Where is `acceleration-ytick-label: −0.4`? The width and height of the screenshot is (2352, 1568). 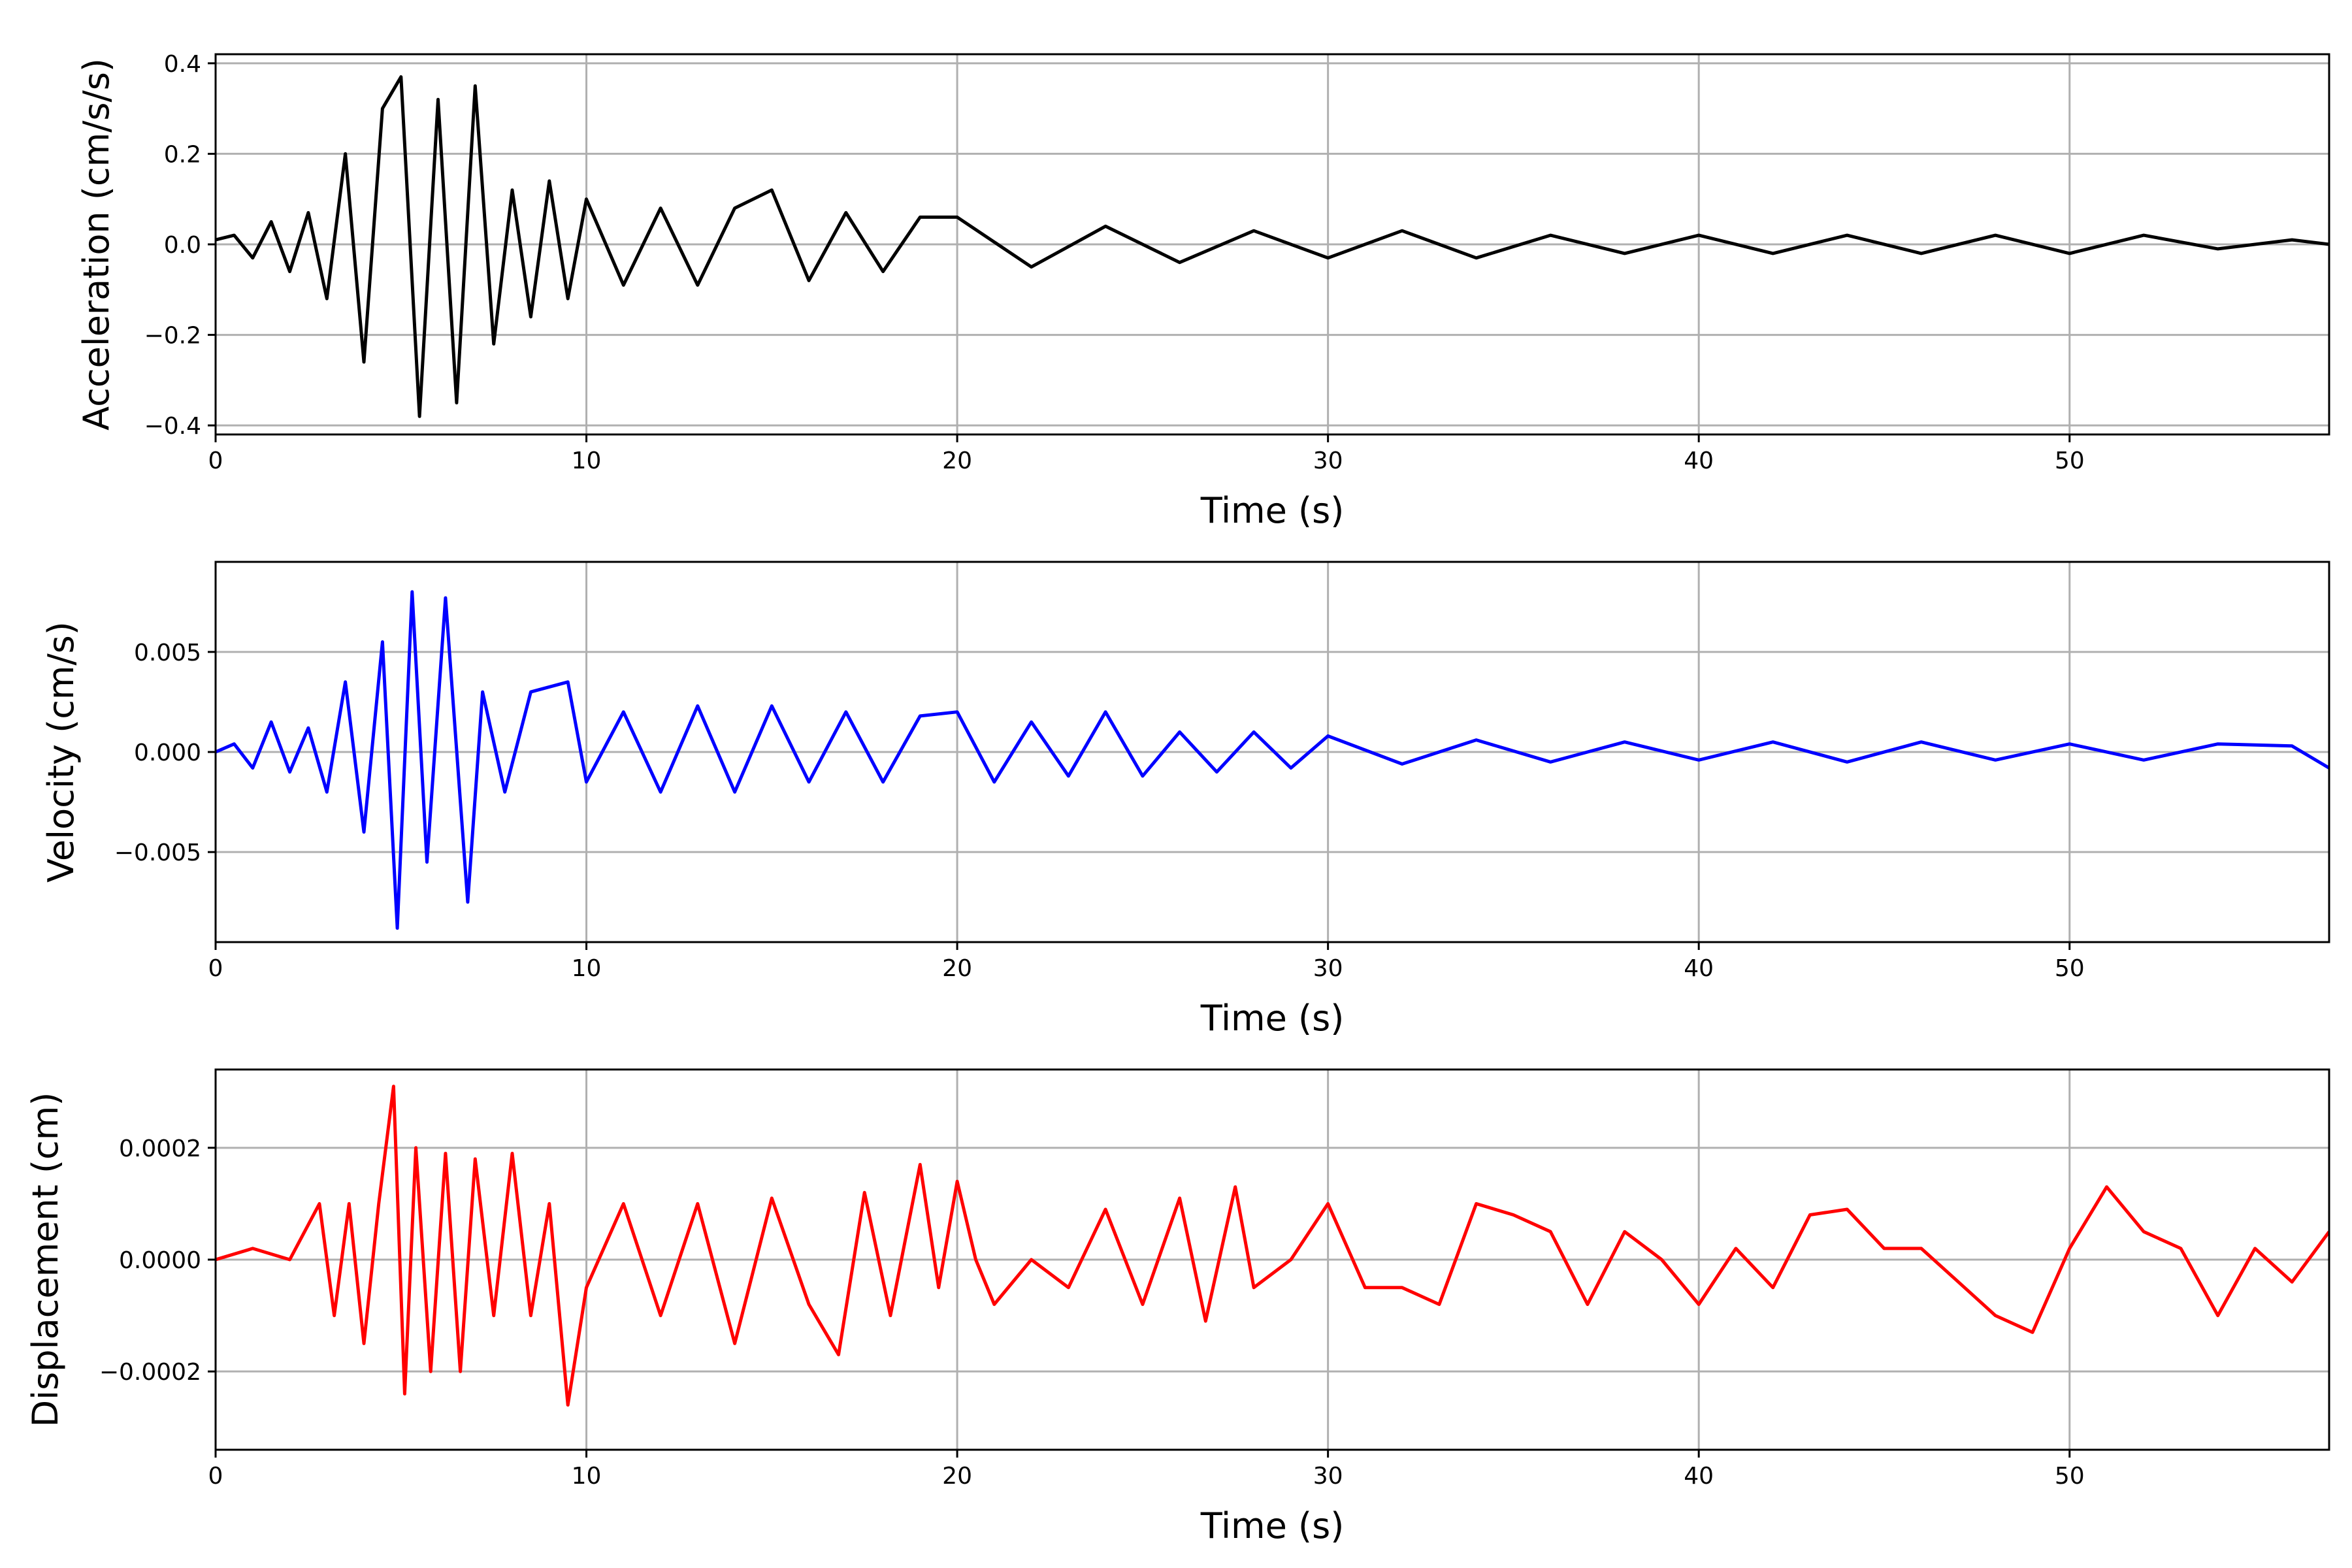 acceleration-ytick-label: −0.4 is located at coordinates (172, 426).